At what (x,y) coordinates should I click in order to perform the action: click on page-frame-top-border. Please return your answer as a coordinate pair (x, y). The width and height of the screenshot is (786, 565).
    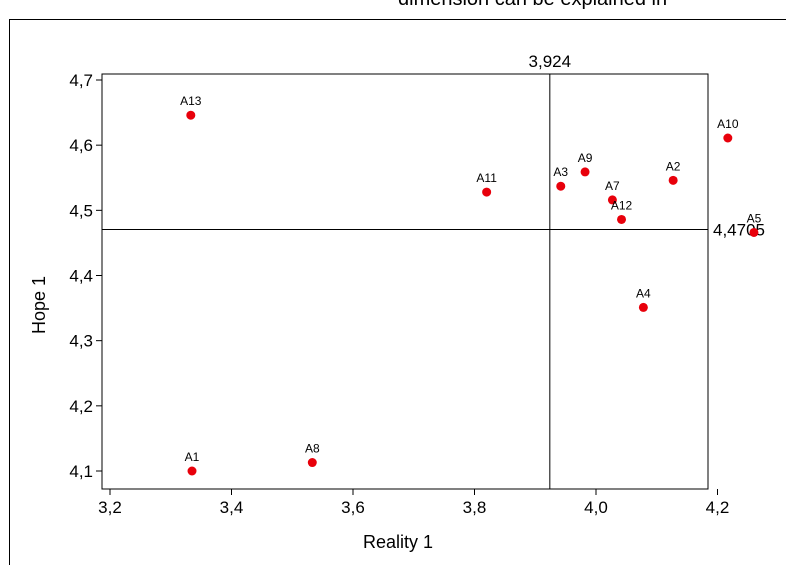
    Looking at the image, I should click on (397, 19).